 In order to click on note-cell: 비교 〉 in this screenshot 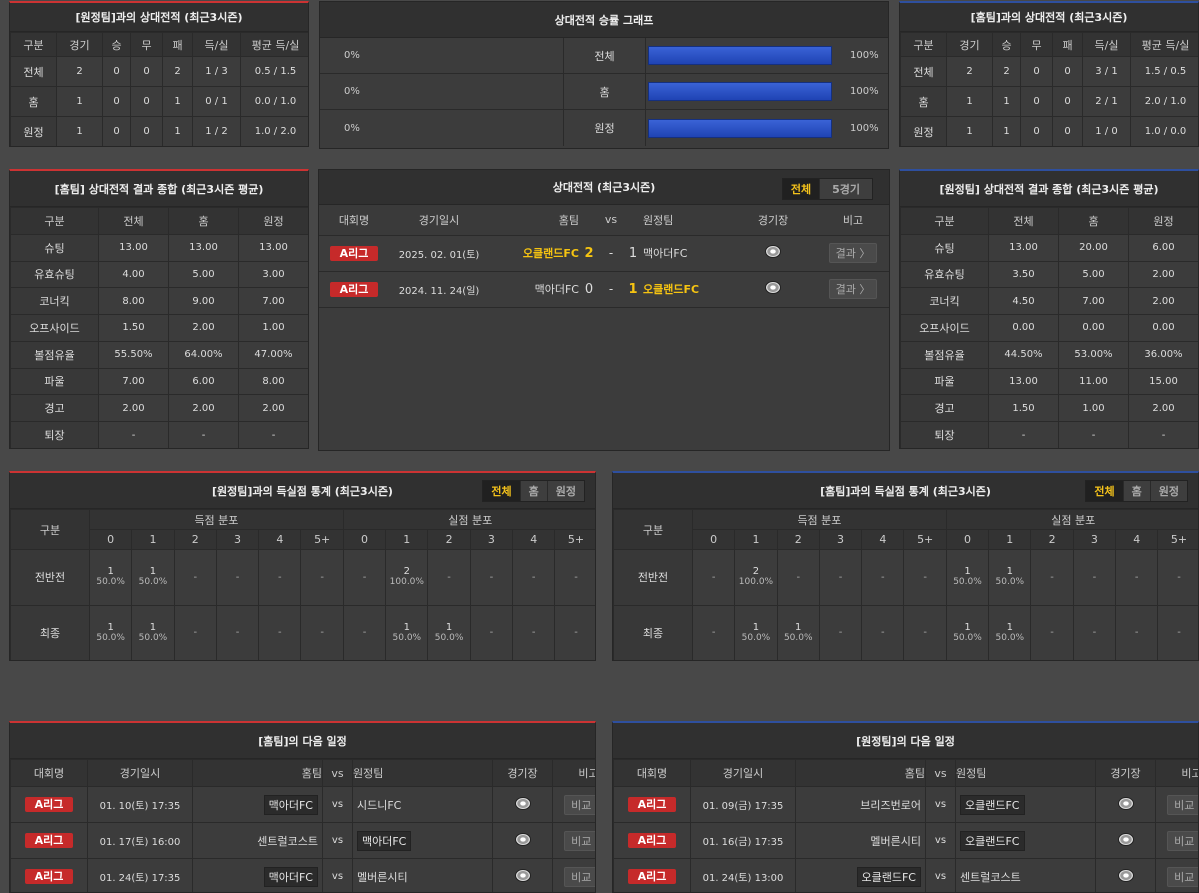, I will do `click(573, 875)`.